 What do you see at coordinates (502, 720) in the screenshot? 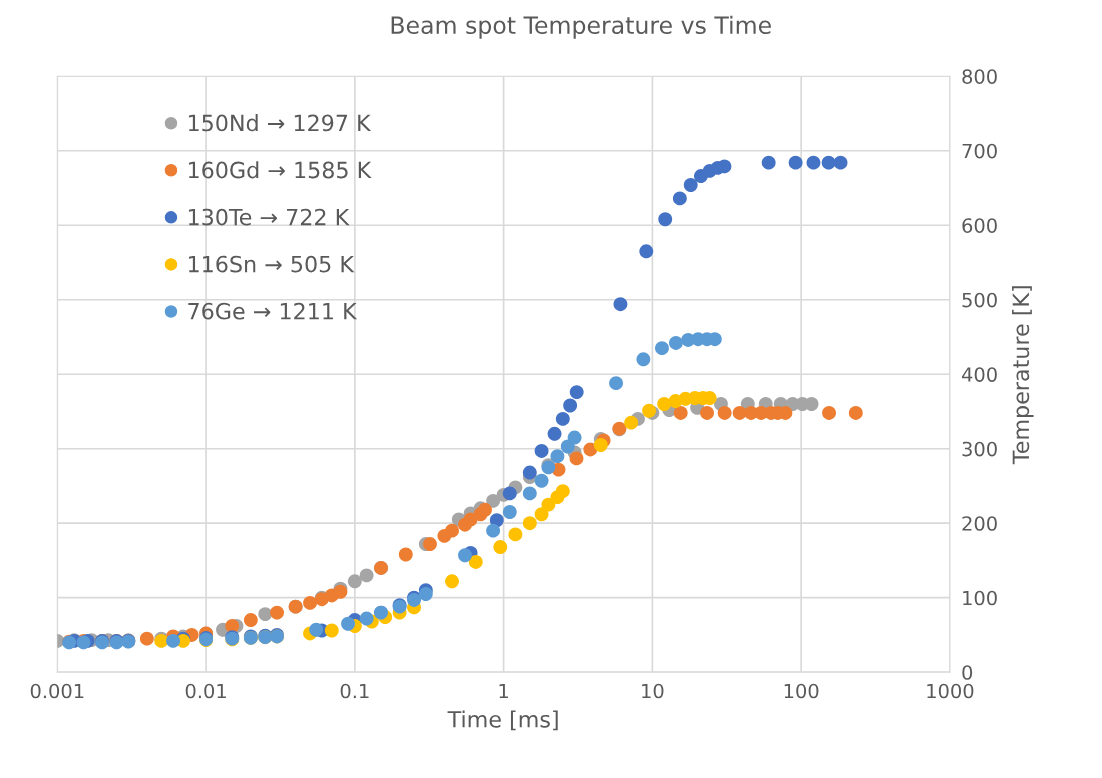
I see `x-axis-title: Time [ms]` at bounding box center [502, 720].